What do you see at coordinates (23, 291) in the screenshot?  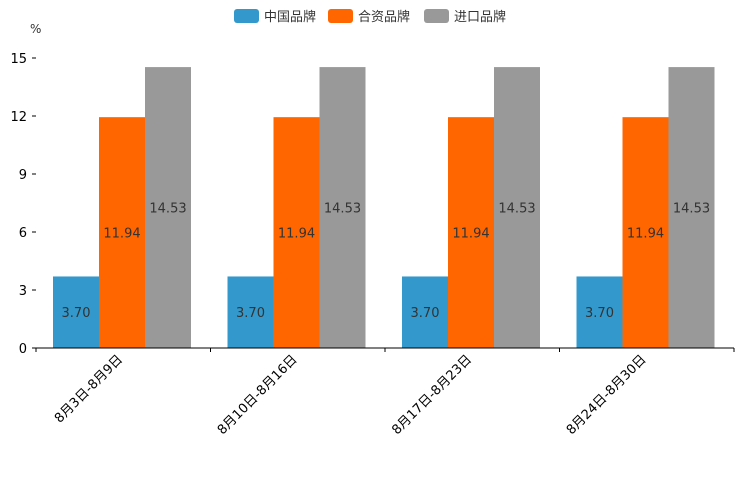 I see `y-tick-label: 3` at bounding box center [23, 291].